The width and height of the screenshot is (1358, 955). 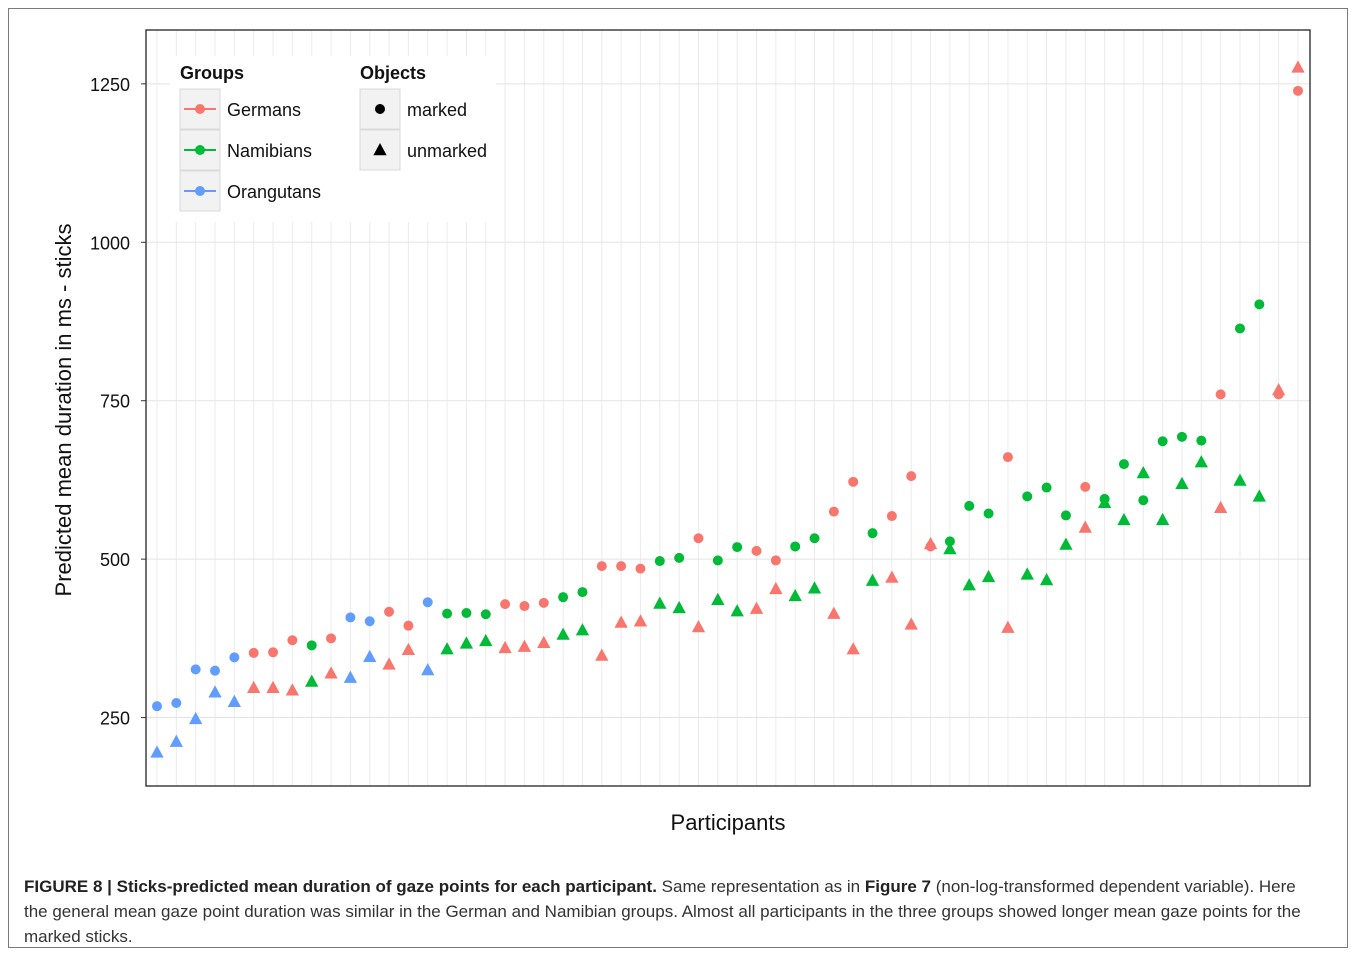 What do you see at coordinates (200, 191) in the screenshot?
I see `legend-key-point` at bounding box center [200, 191].